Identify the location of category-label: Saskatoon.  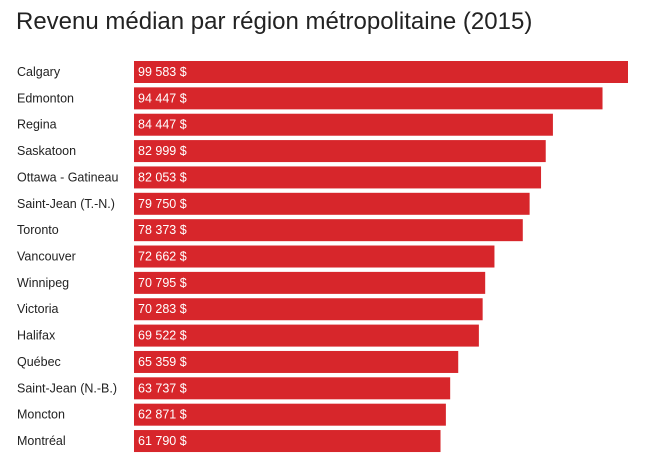
(46, 151).